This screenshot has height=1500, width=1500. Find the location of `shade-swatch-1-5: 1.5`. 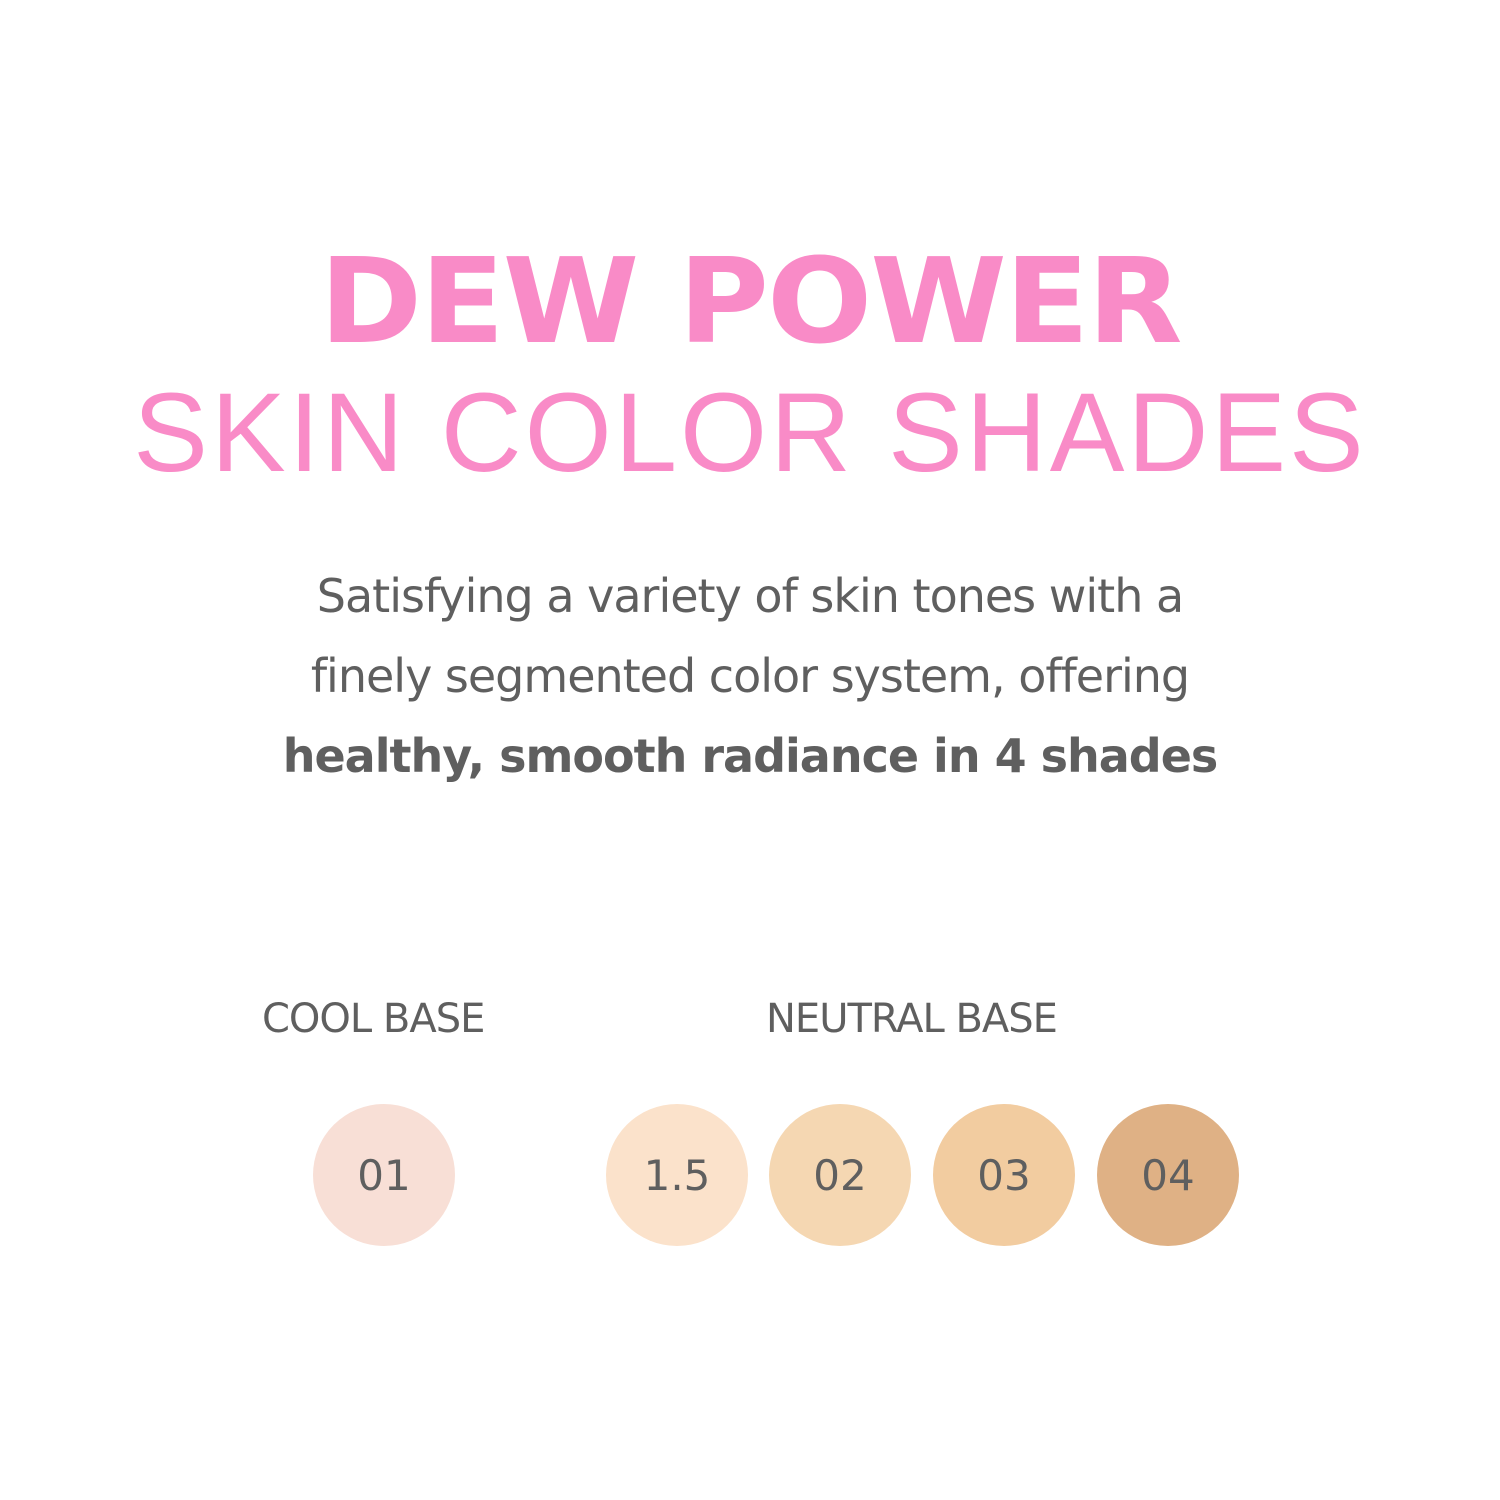

shade-swatch-1-5: 1.5 is located at coordinates (677, 1175).